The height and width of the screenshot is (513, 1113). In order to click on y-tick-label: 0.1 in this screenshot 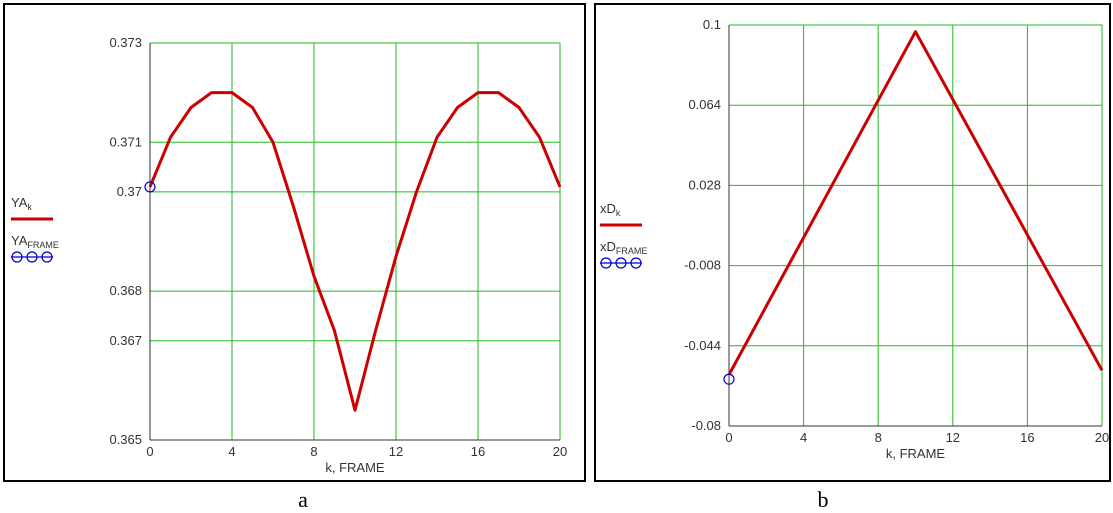, I will do `click(712, 24)`.